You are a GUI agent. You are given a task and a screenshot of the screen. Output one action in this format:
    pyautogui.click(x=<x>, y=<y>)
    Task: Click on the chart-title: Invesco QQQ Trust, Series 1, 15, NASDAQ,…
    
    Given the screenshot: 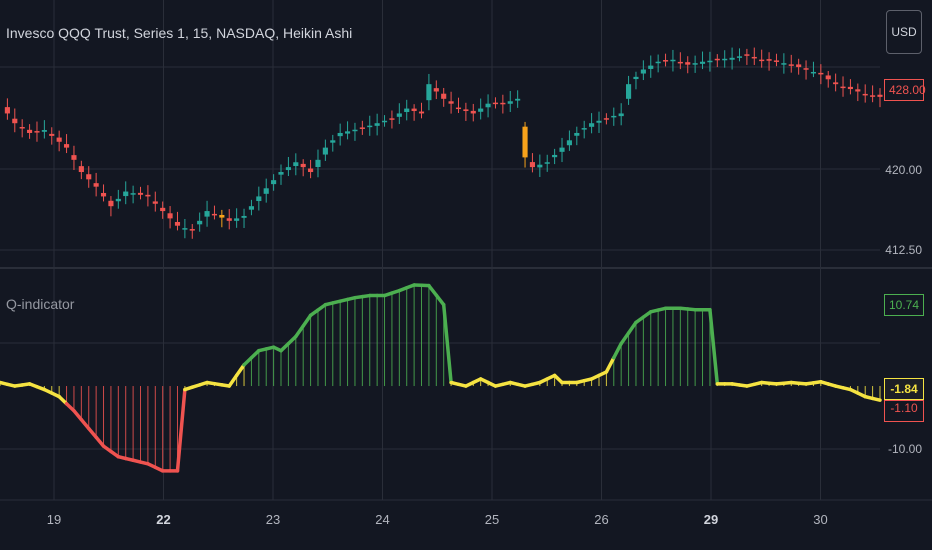 What is the action you would take?
    pyautogui.click(x=179, y=33)
    